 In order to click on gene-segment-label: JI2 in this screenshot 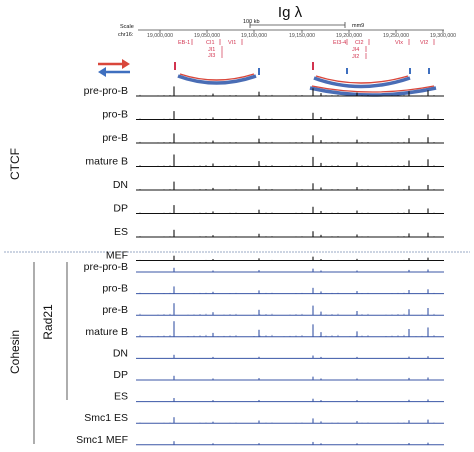, I will do `click(355, 57)`.